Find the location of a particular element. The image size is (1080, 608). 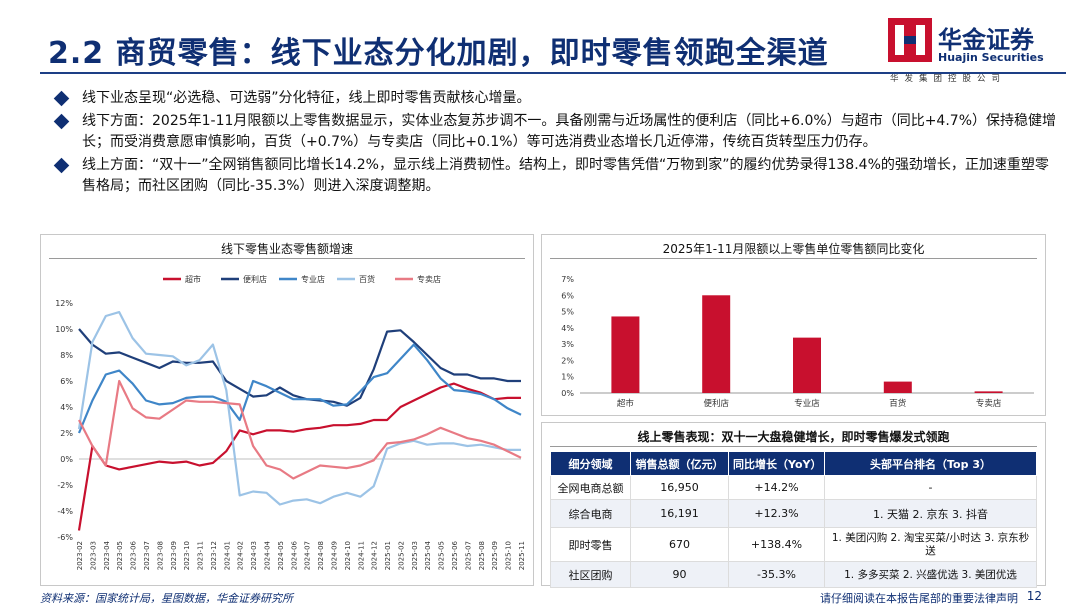

table-row: 综合电商 16,191 +12.3% 1. 天猫 2. 京东 3. 抖音 is located at coordinates (793, 513).